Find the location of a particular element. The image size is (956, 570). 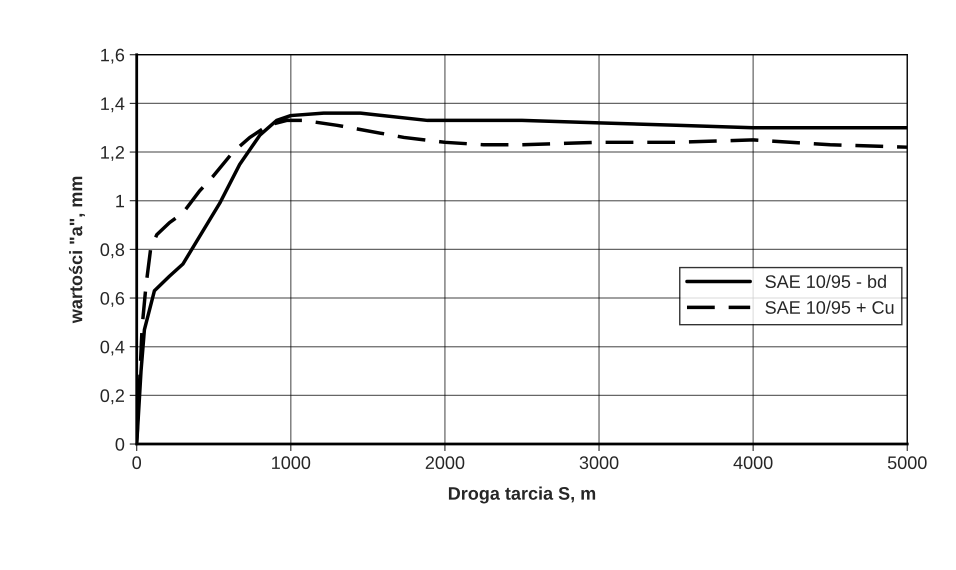

x-tick-label: 5000 is located at coordinates (907, 463).